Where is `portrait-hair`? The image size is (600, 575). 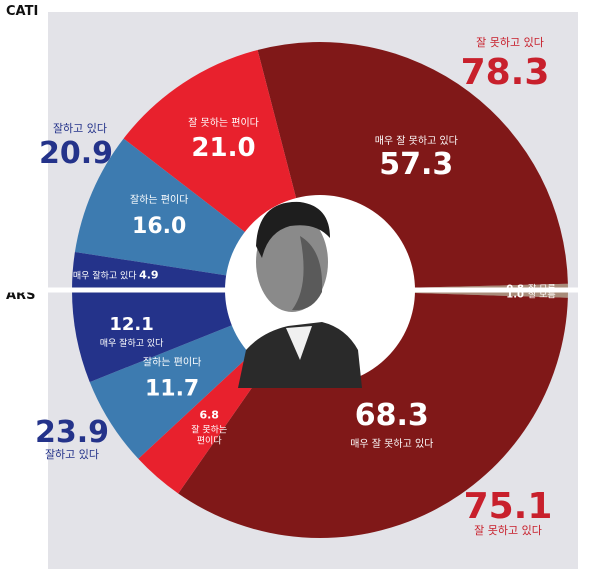 portrait-hair is located at coordinates (293, 229).